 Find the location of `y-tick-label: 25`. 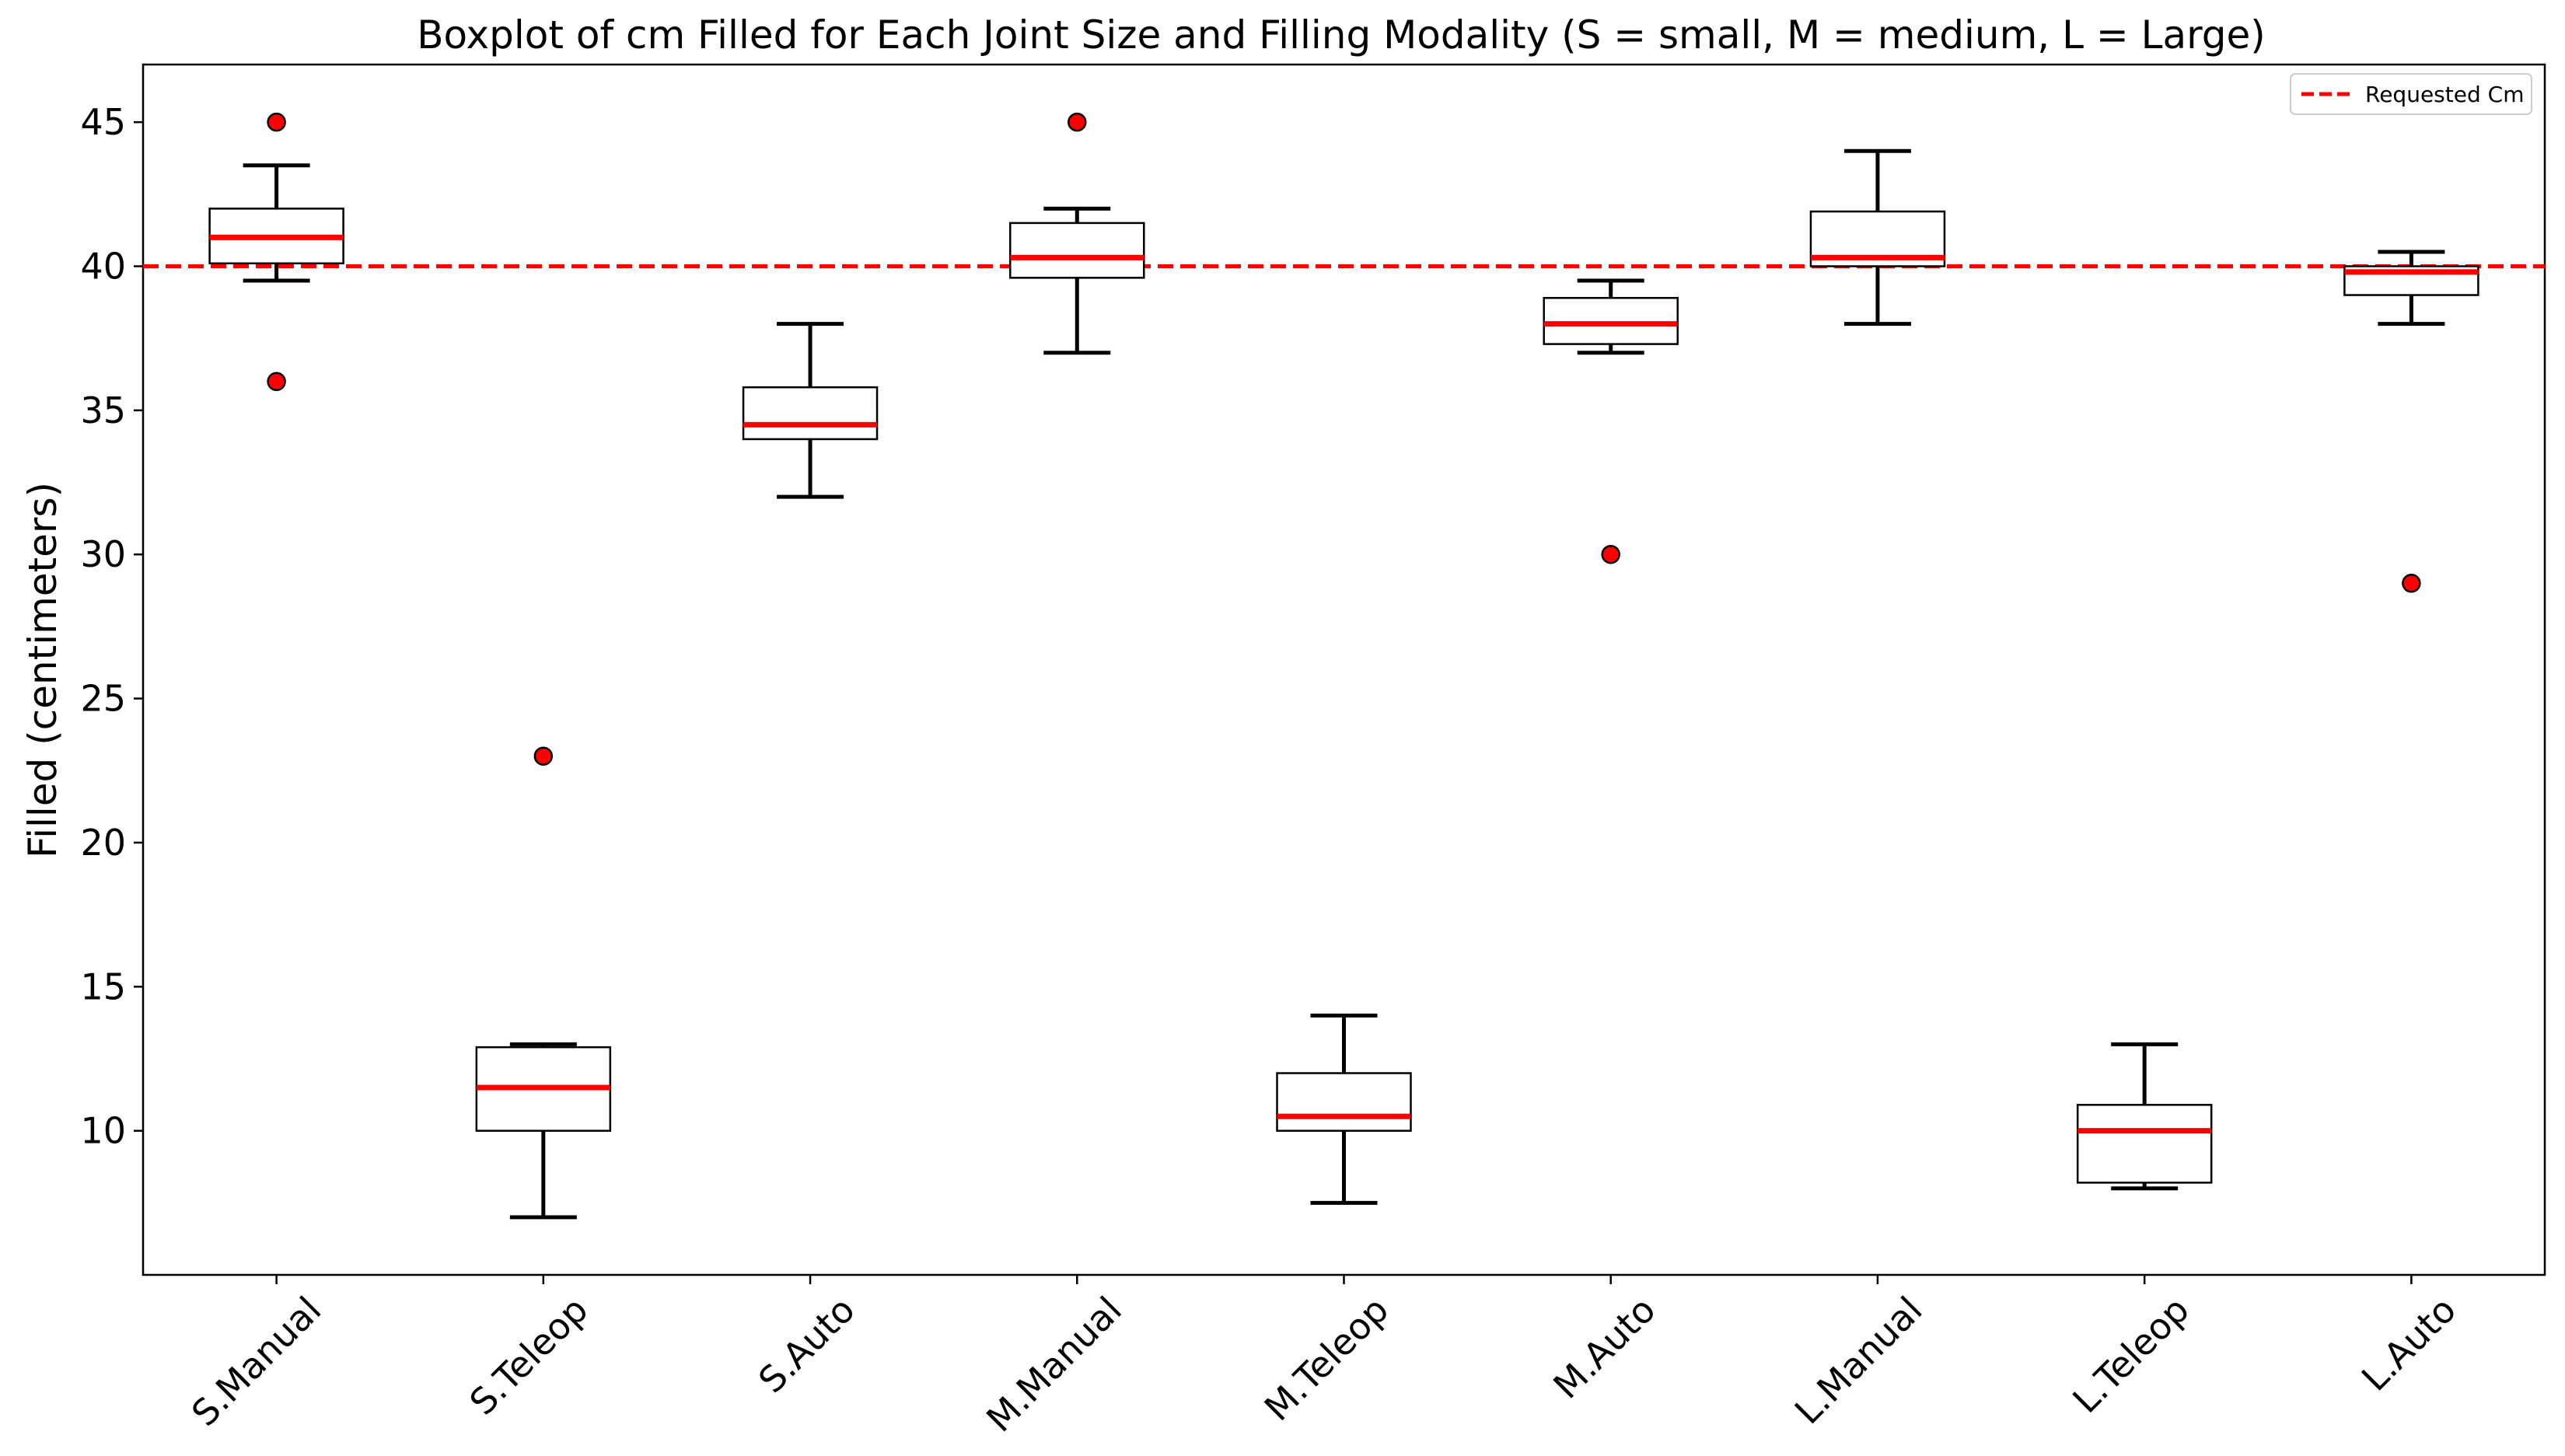

y-tick-label: 25 is located at coordinates (103, 699).